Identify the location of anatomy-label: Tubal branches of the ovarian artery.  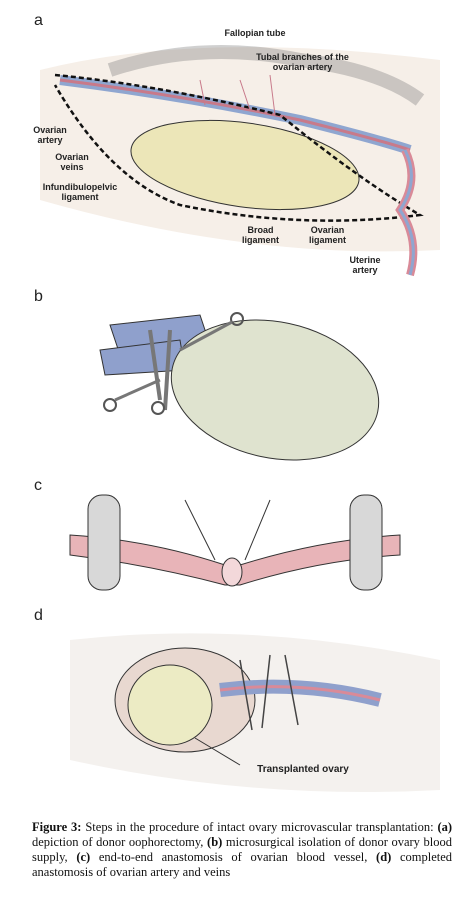
(302, 62).